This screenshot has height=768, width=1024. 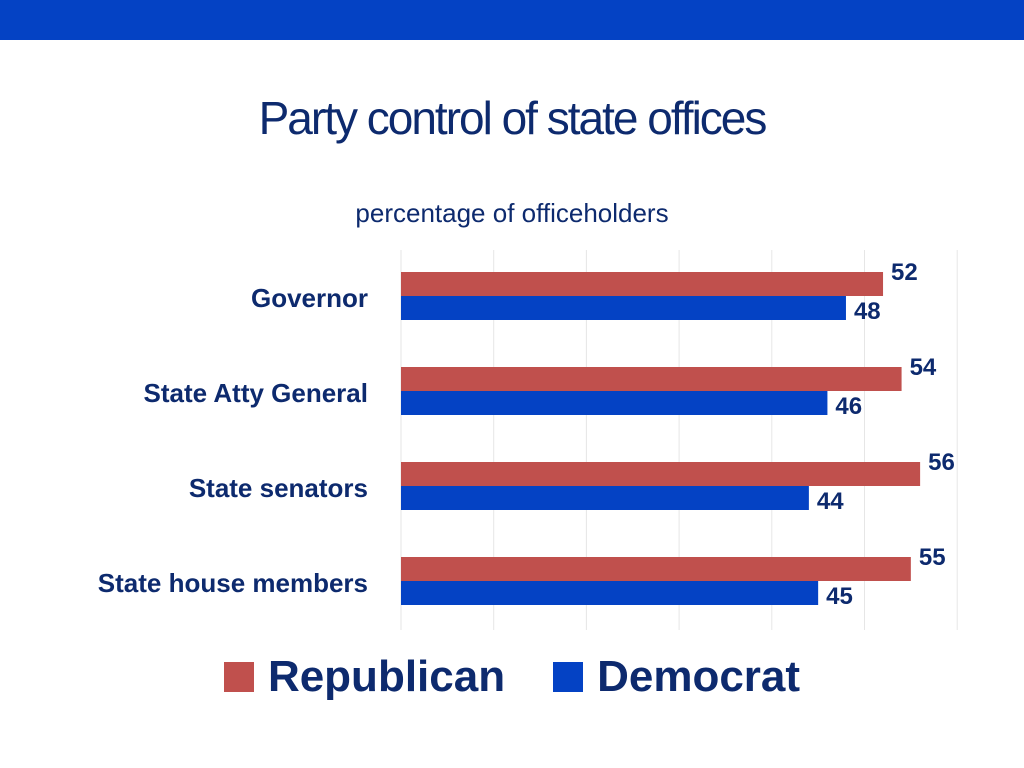 What do you see at coordinates (867, 311) in the screenshot?
I see `value-label-democrat-governor: 48` at bounding box center [867, 311].